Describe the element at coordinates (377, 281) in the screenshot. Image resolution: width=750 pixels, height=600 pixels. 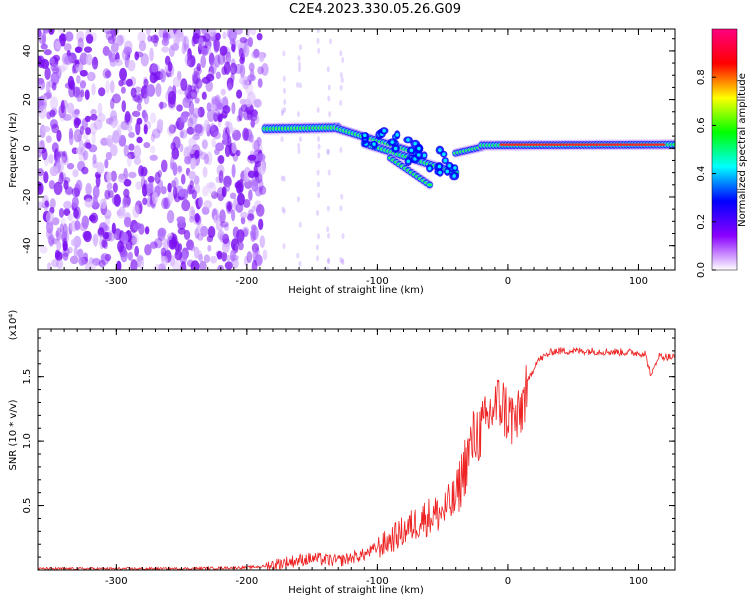
I see `top-x-tick-label: -100` at that location.